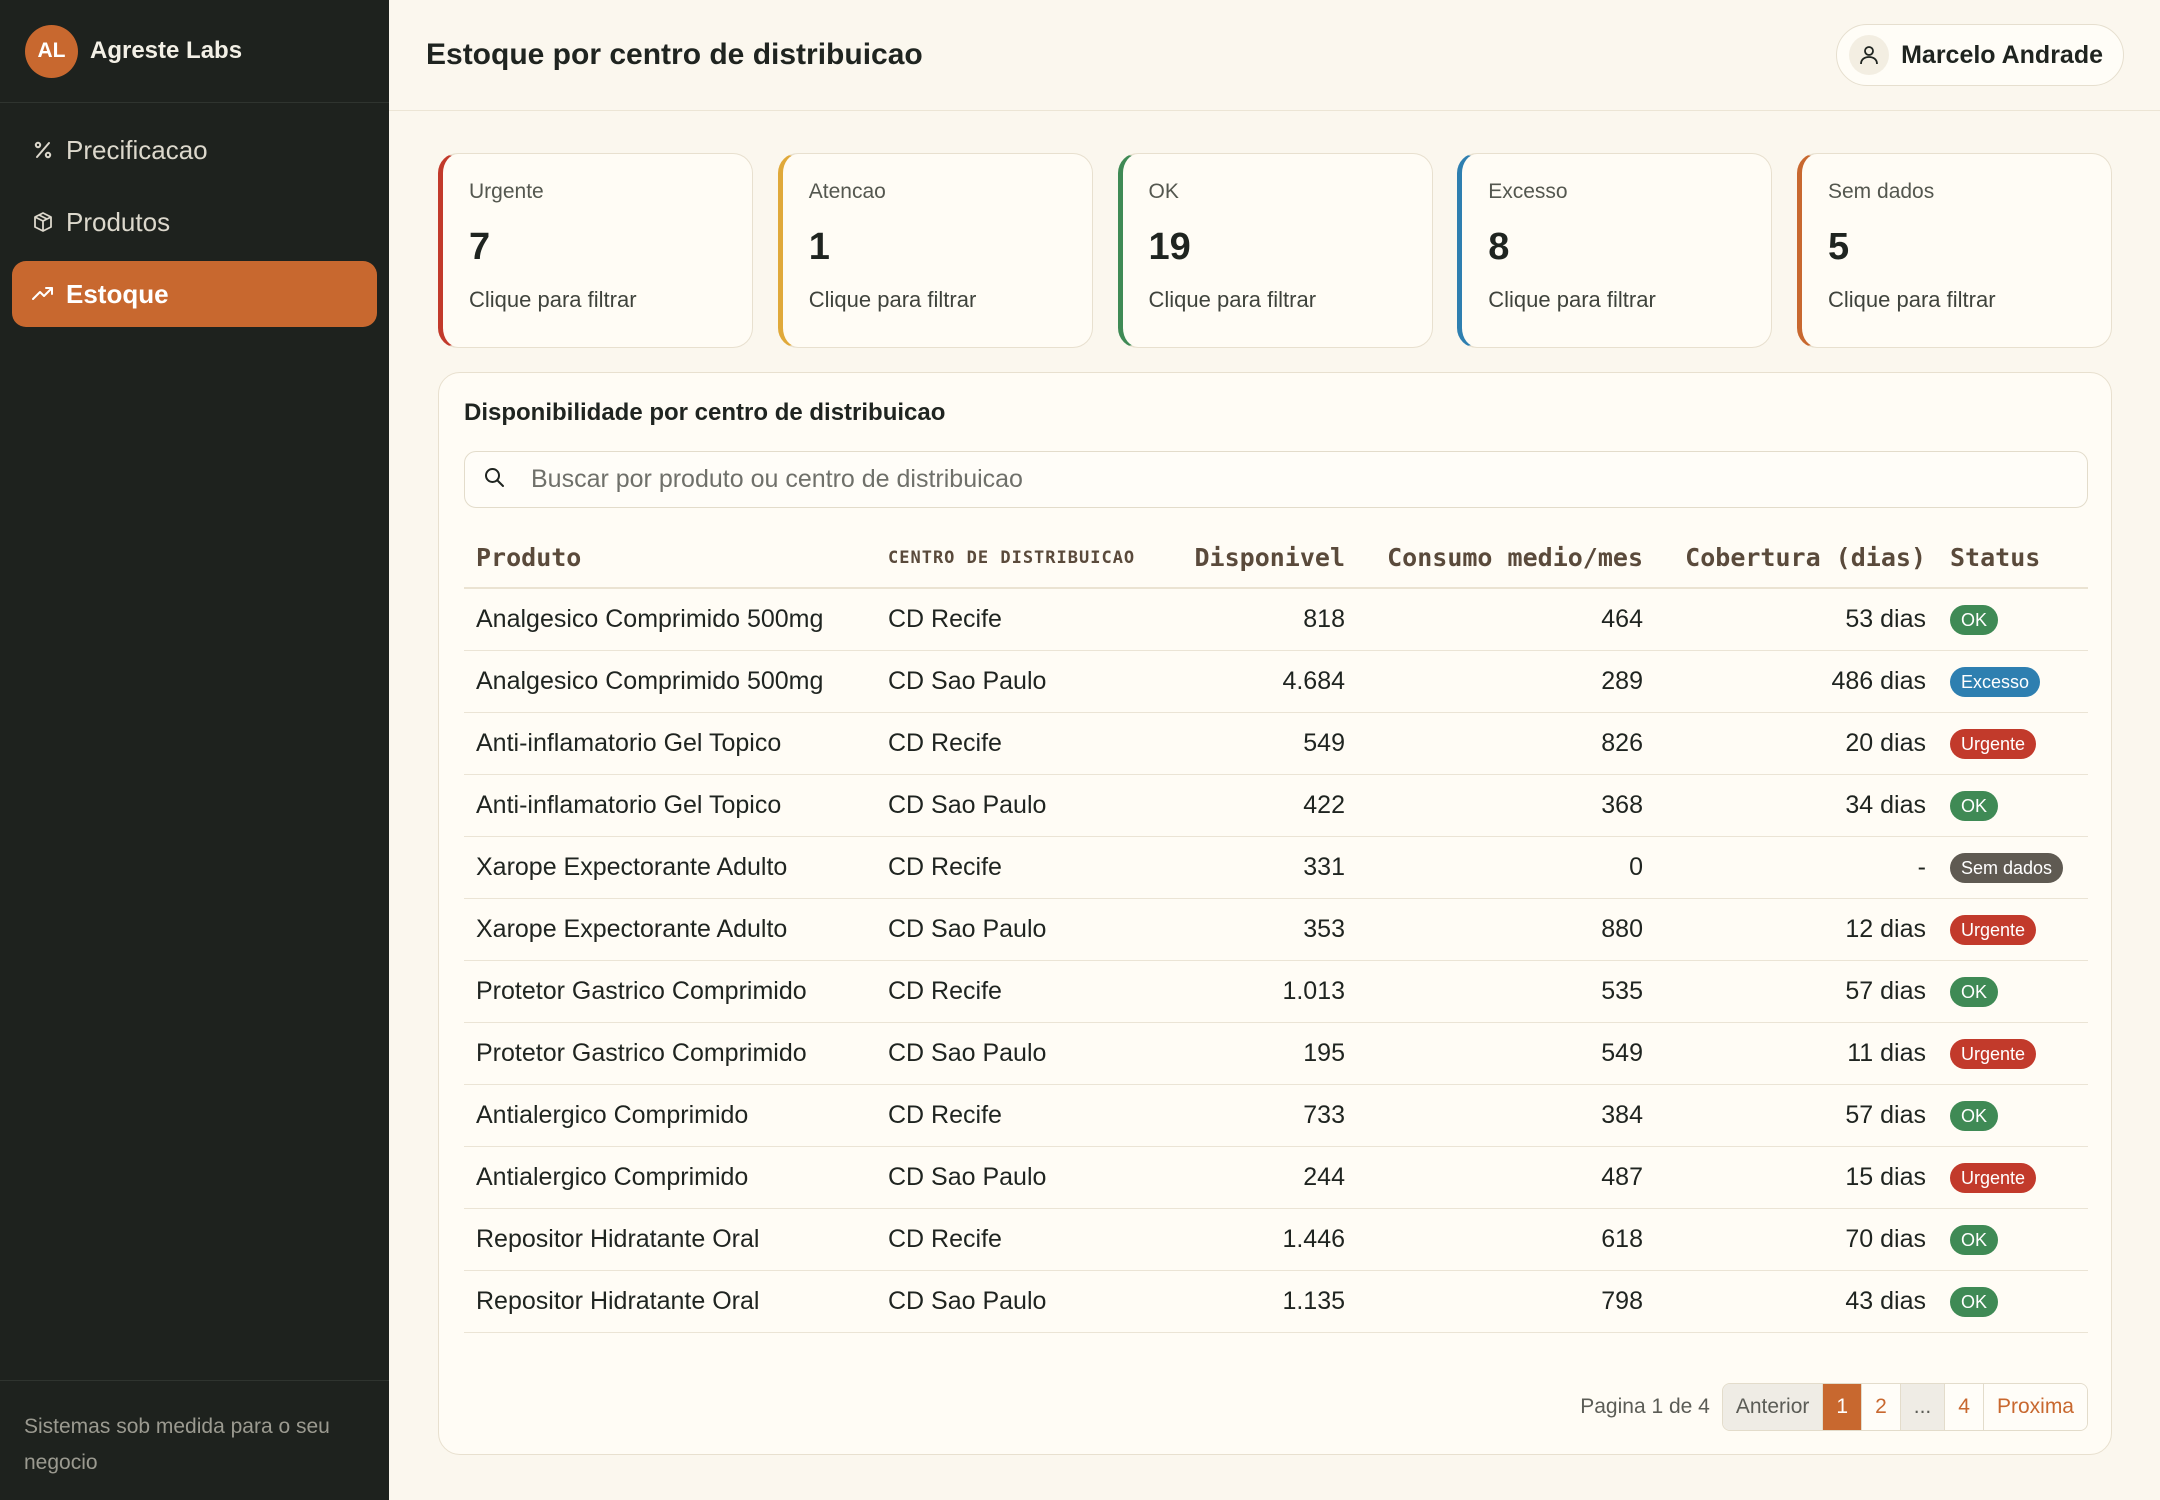 The image size is (2160, 1500). Describe the element at coordinates (1266, 991) in the screenshot. I see `cell-disponivel: 1.013` at that location.